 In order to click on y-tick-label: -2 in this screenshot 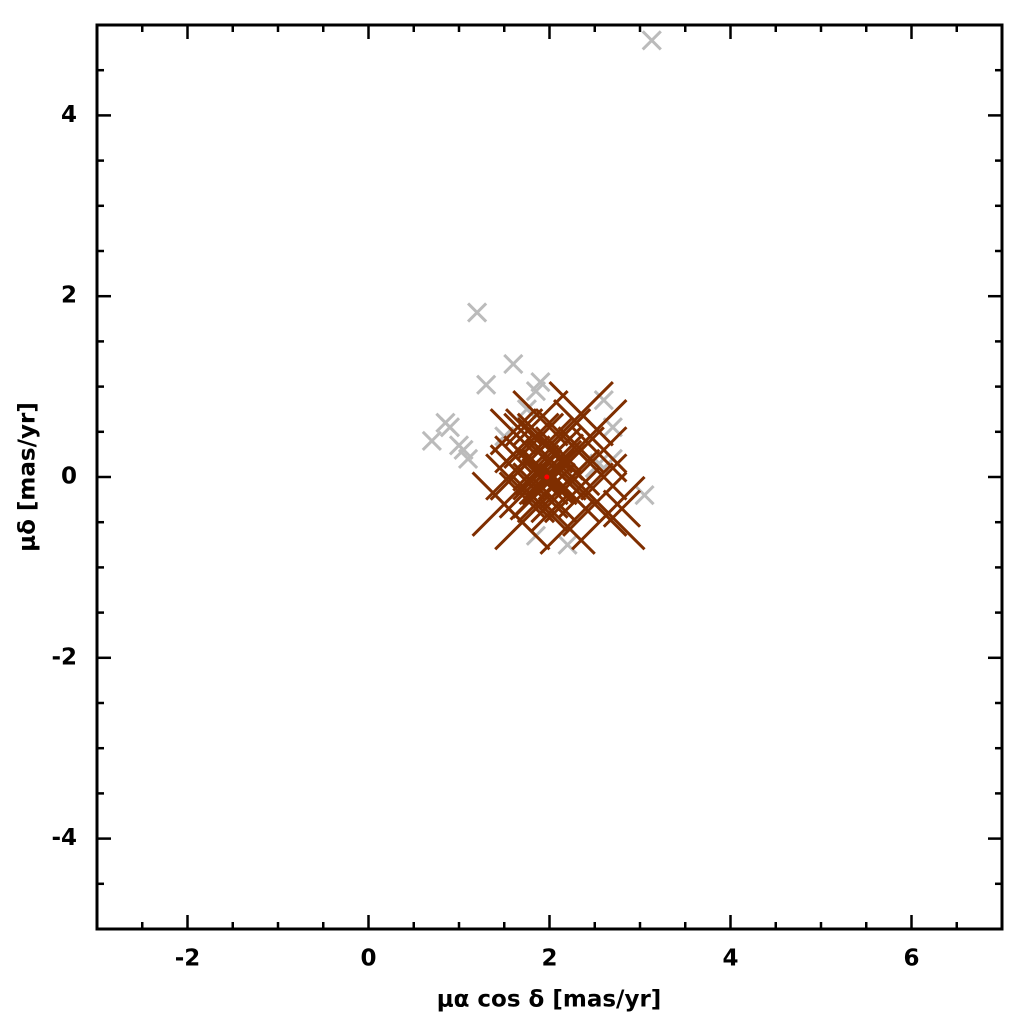, I will do `click(64, 657)`.